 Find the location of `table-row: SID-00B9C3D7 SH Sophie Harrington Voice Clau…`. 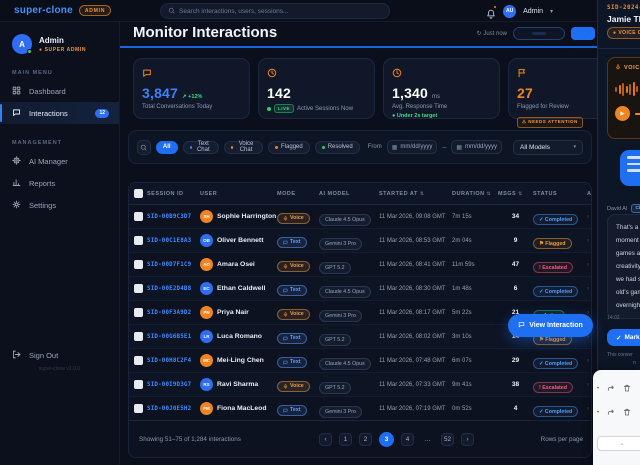

table-row: SID-00B9C3D7 SH Sophie Harrington Voice Clau… is located at coordinates (360, 217).